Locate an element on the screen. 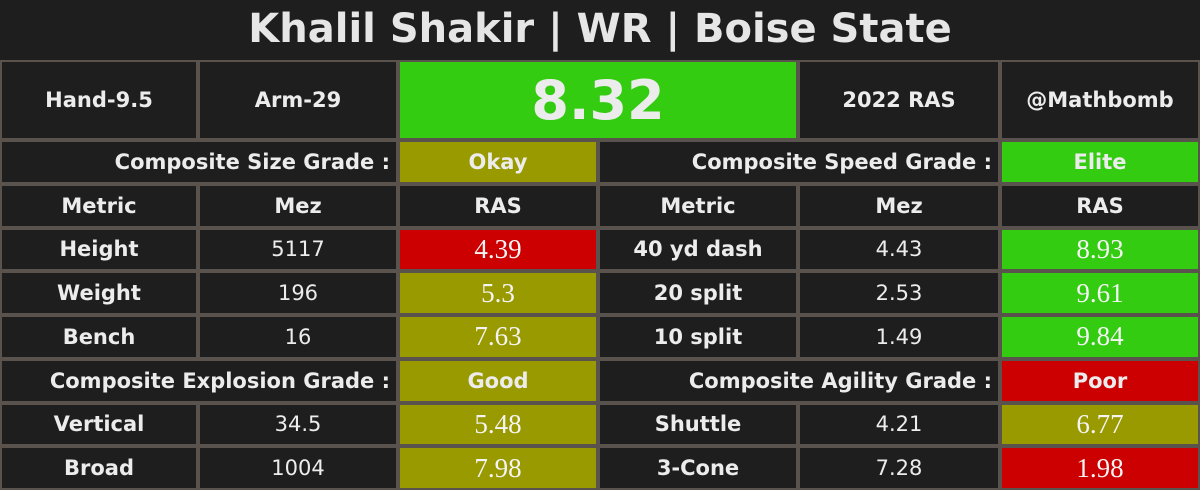  credit: @Mathbomb is located at coordinates (1100, 100).